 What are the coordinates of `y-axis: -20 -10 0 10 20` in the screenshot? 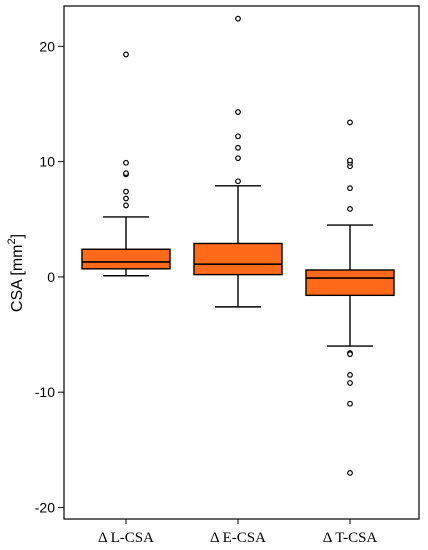 It's located at (49, 276).